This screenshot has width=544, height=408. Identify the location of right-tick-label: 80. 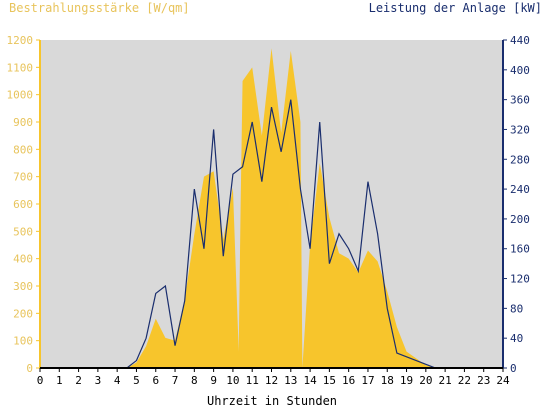
(516, 308).